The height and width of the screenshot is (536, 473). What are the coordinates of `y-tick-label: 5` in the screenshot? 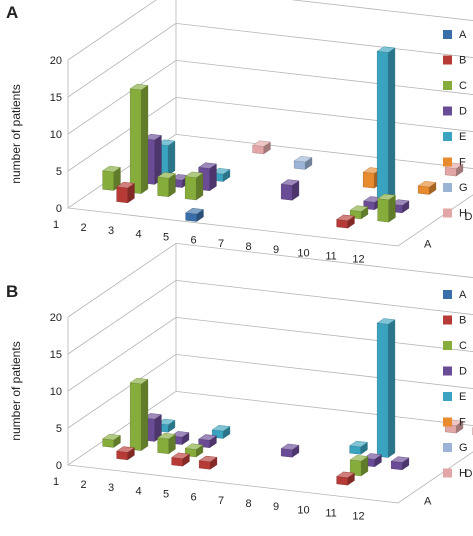 It's located at (59, 172).